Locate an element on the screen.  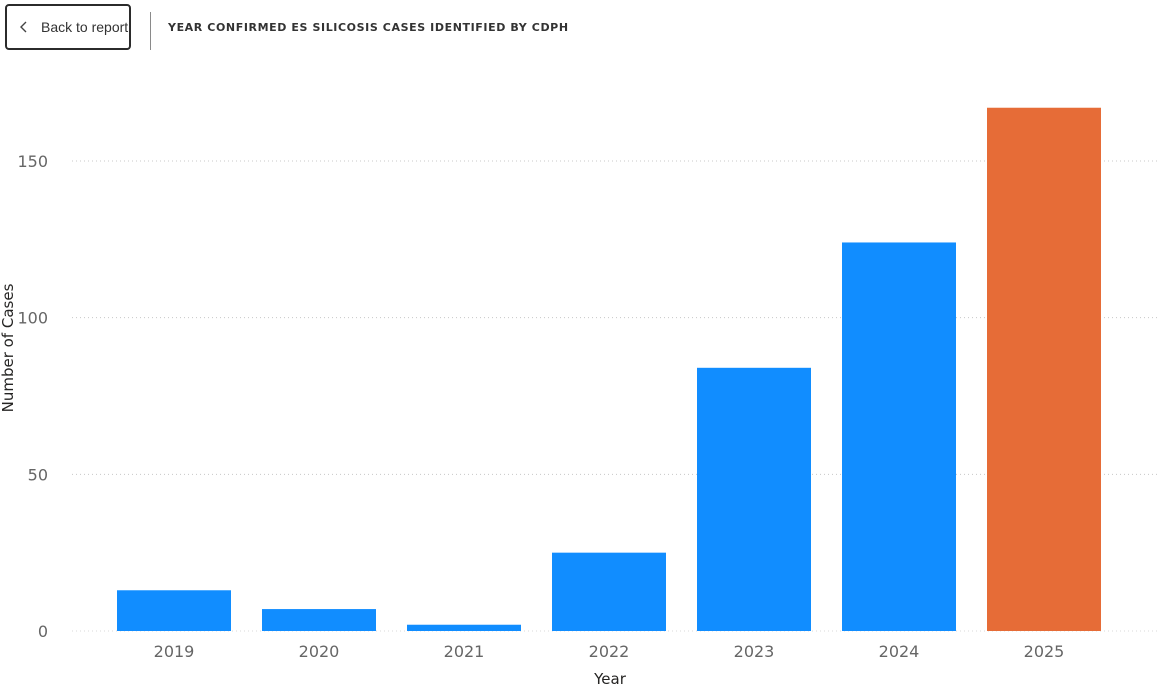
bar-2019 is located at coordinates (174, 610).